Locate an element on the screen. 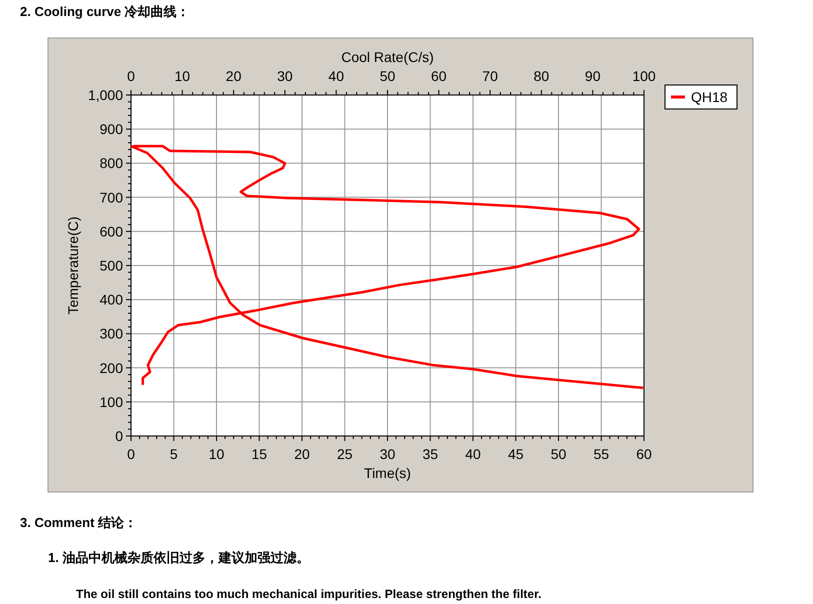  x2-tick-label: 70 is located at coordinates (490, 76).